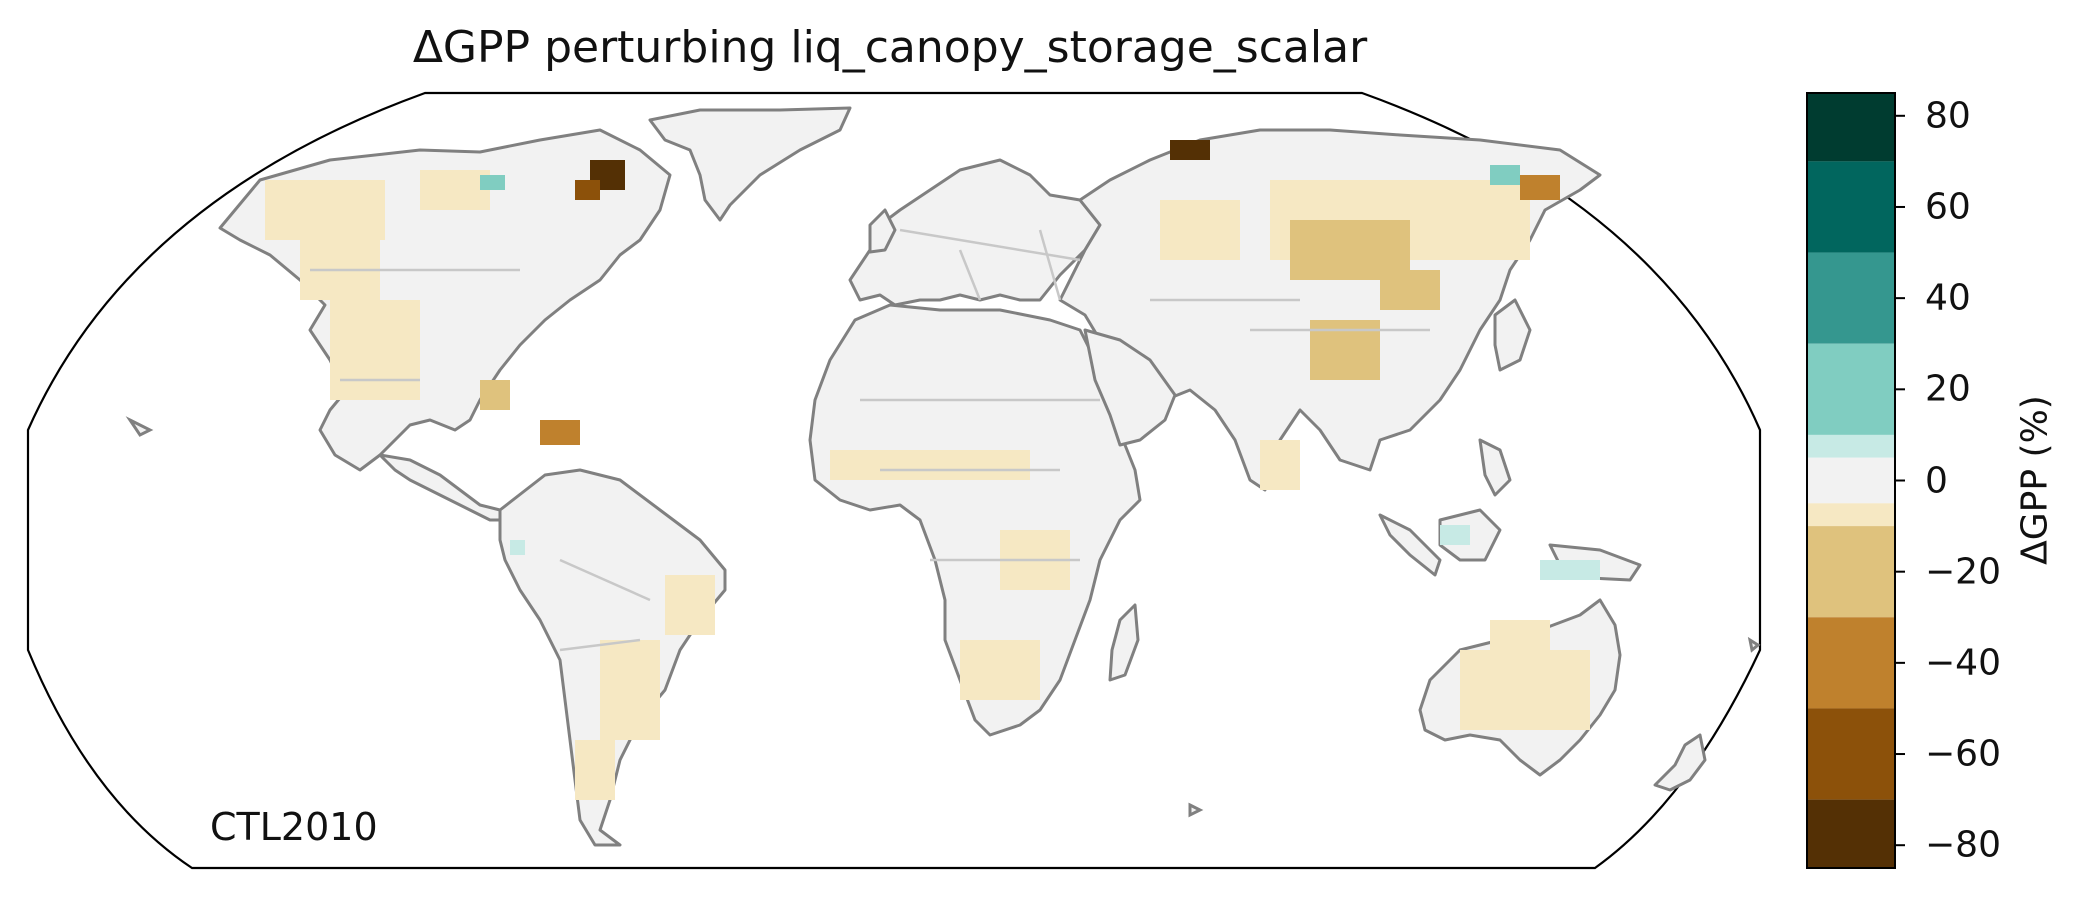  I want to click on run-label: CTL2010, so click(294, 827).